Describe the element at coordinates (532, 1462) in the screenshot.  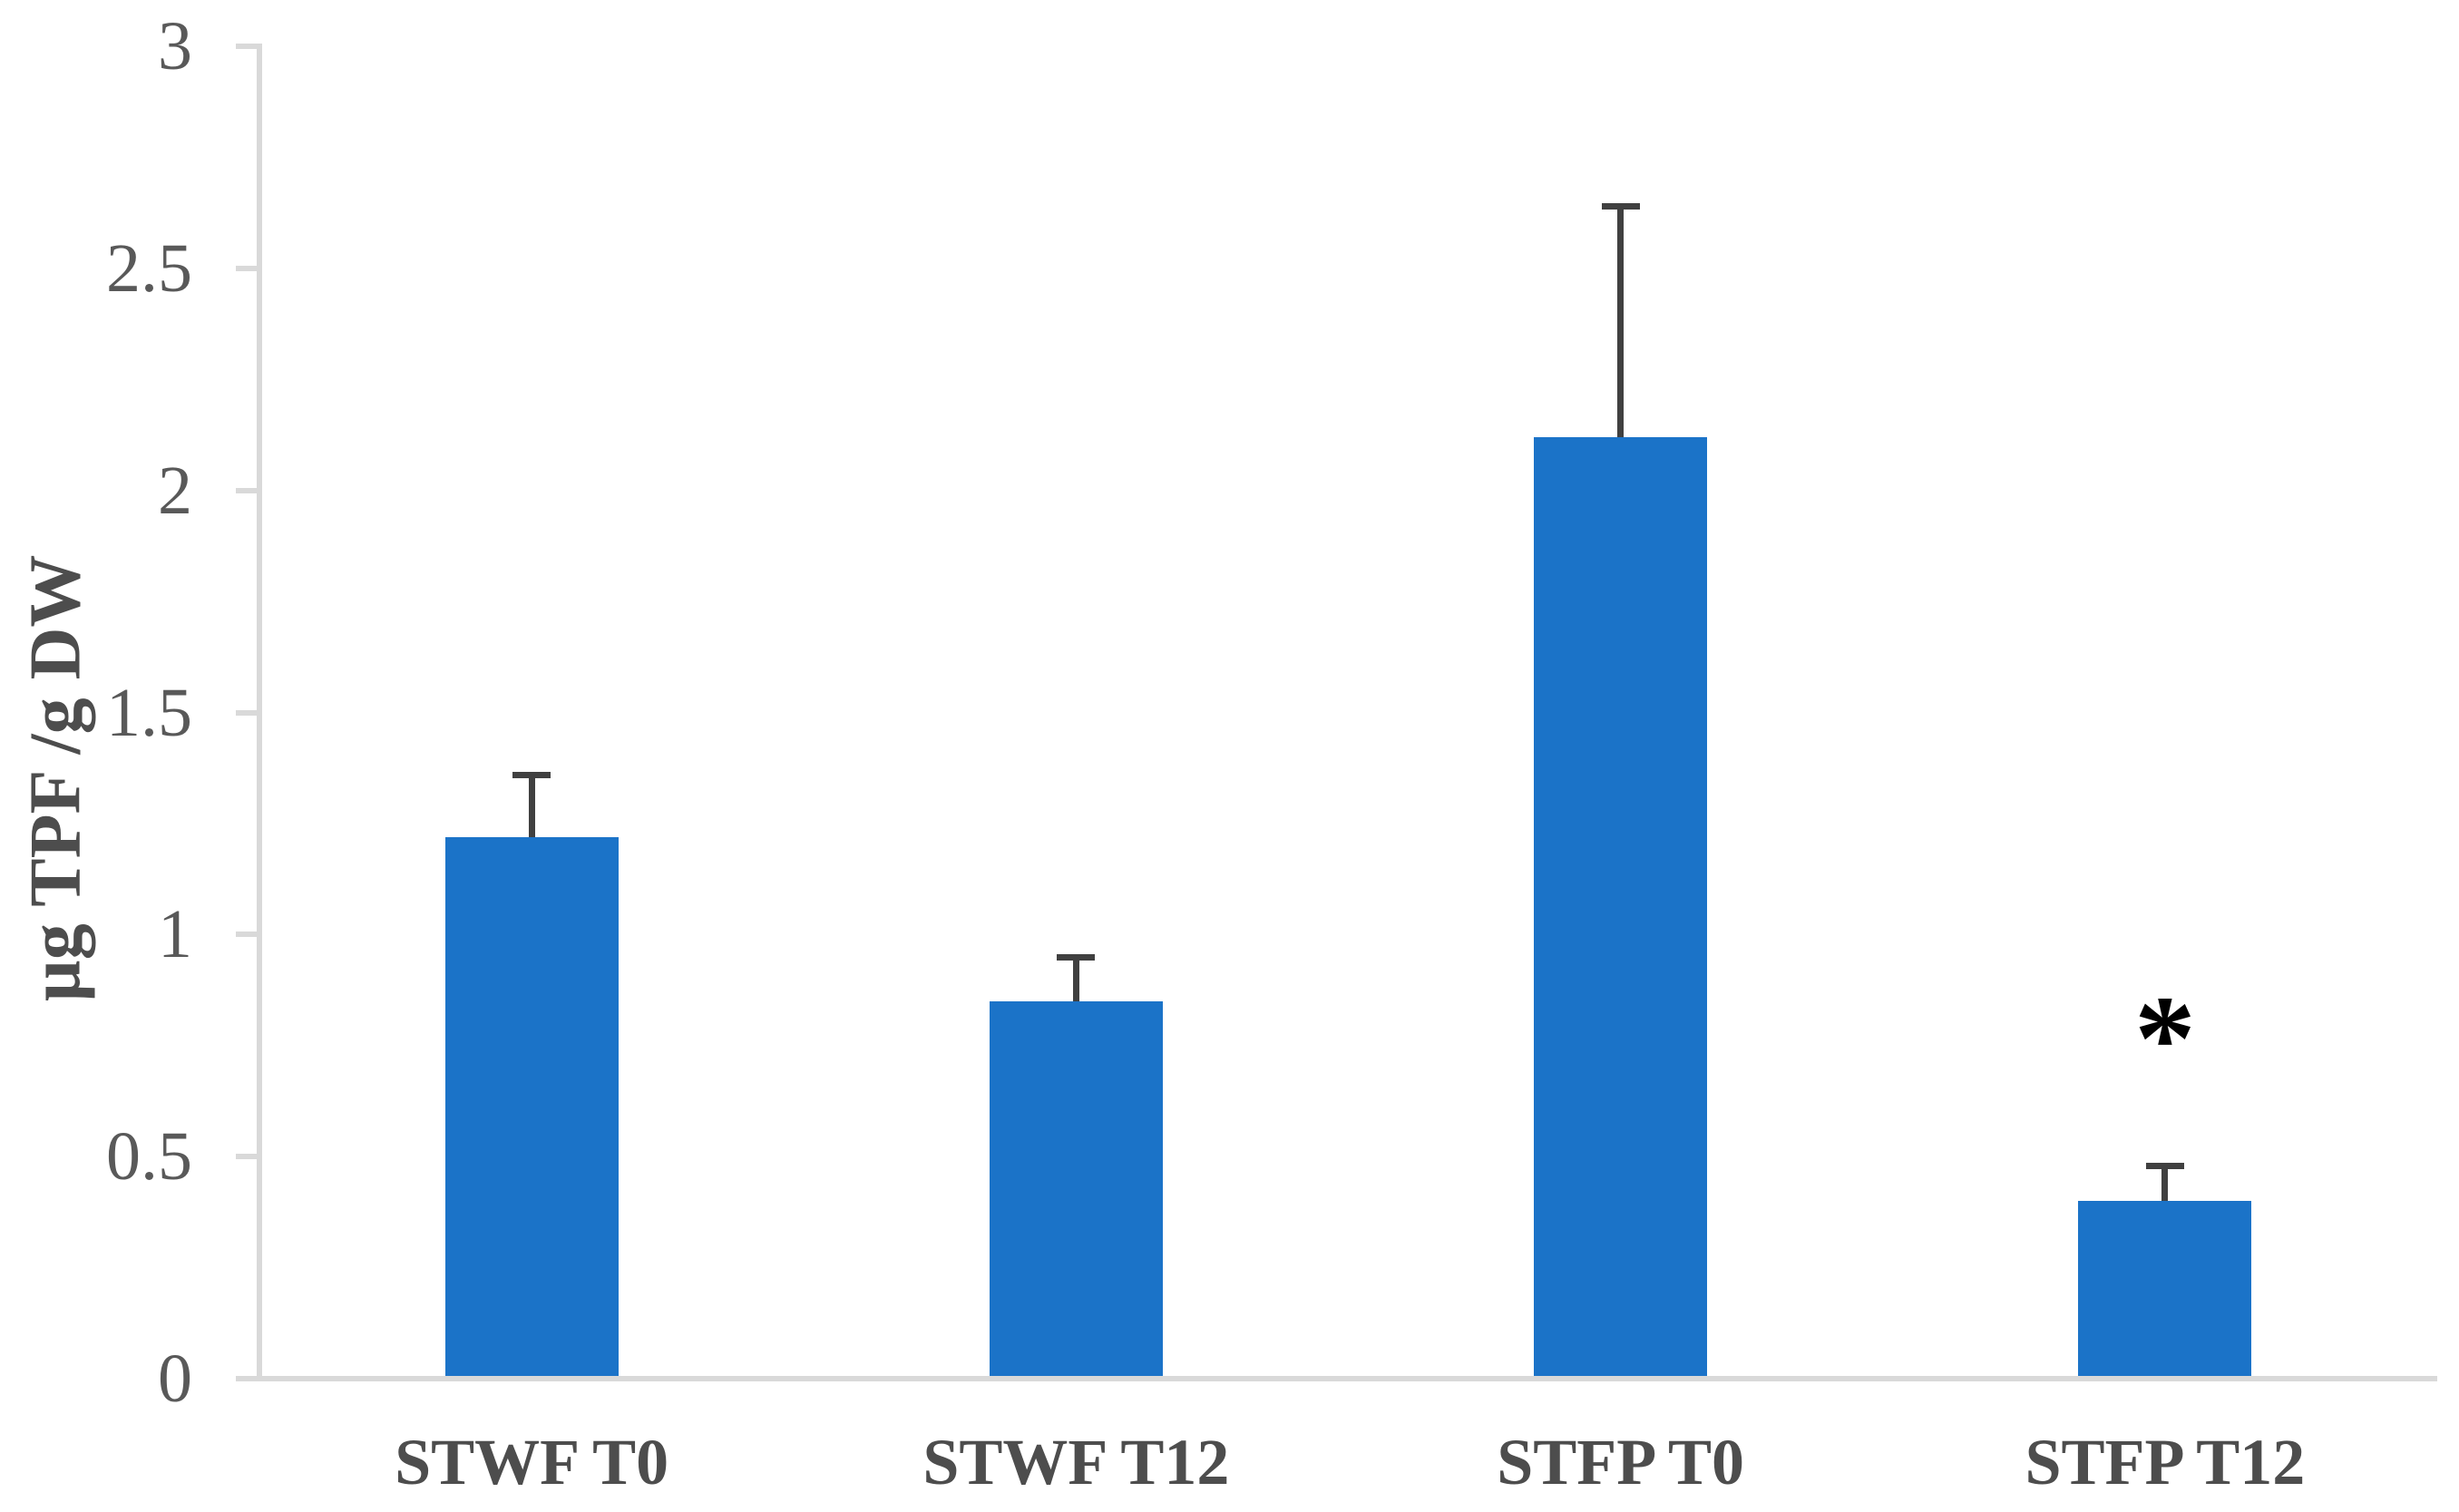
I see `x-axis-label-stwf-t0: STWF T0` at that location.